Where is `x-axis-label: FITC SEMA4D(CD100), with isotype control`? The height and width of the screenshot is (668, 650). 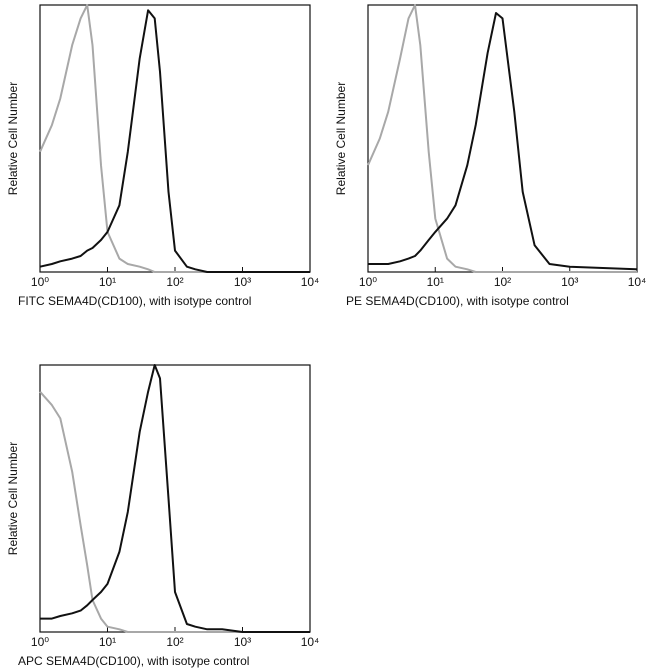
x-axis-label: FITC SEMA4D(CD100), with isotype control is located at coordinates (134, 301).